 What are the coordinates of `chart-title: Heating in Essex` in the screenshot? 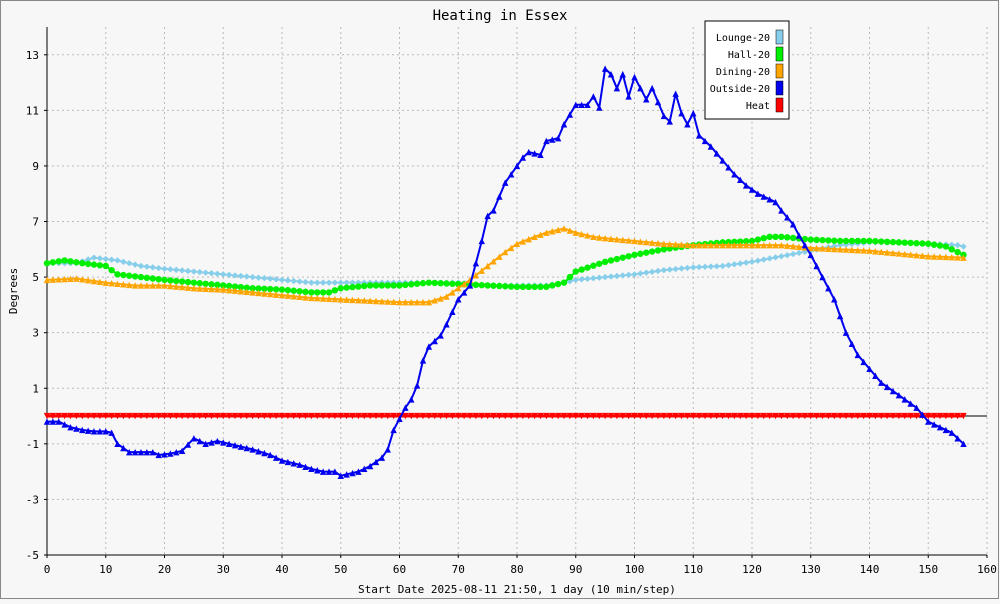 It's located at (500, 16).